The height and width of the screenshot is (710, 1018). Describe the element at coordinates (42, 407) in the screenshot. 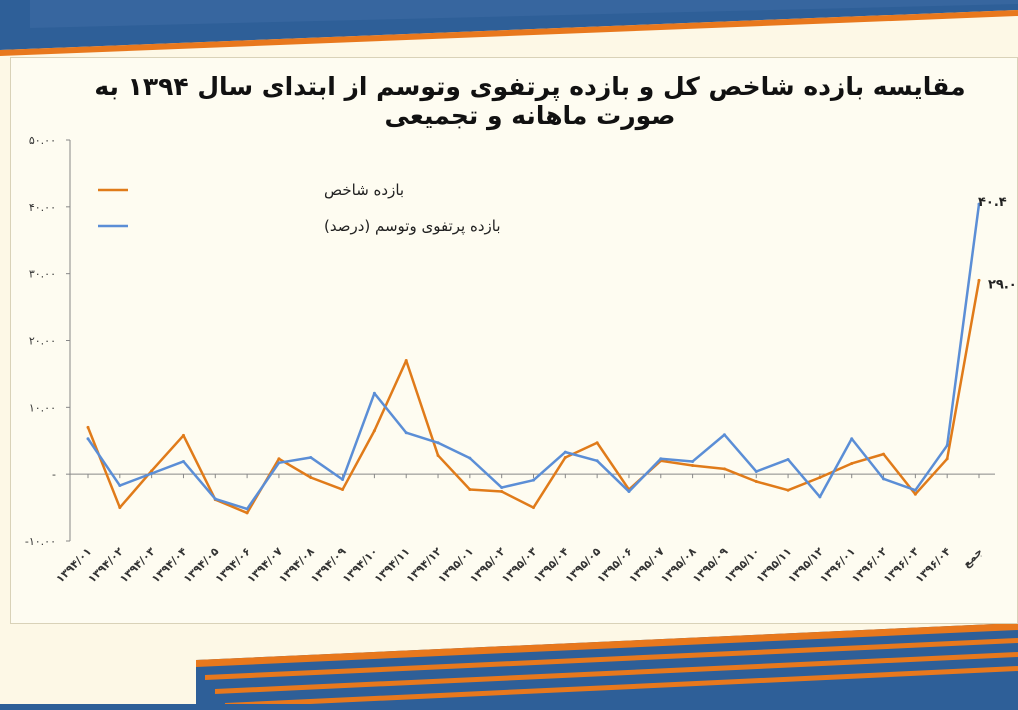

I see `y-tick-label: ۱۰.۰۰` at that location.